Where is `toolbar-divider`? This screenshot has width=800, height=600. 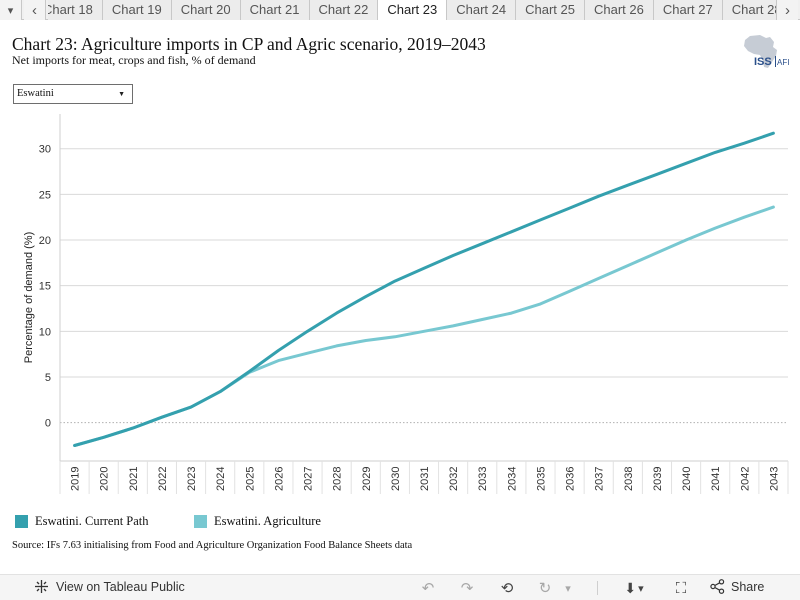
toolbar-divider is located at coordinates (597, 588).